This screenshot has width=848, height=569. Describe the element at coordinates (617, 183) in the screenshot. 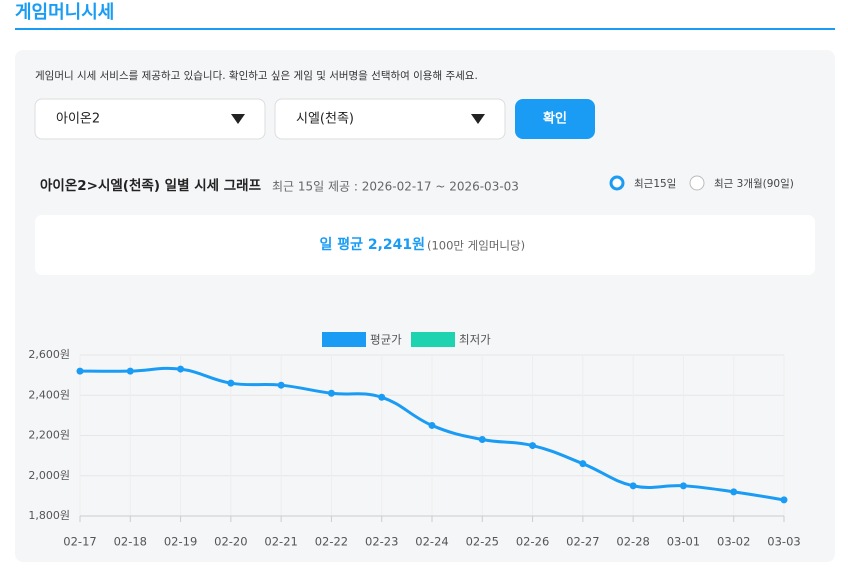

I see `radio-checked` at that location.